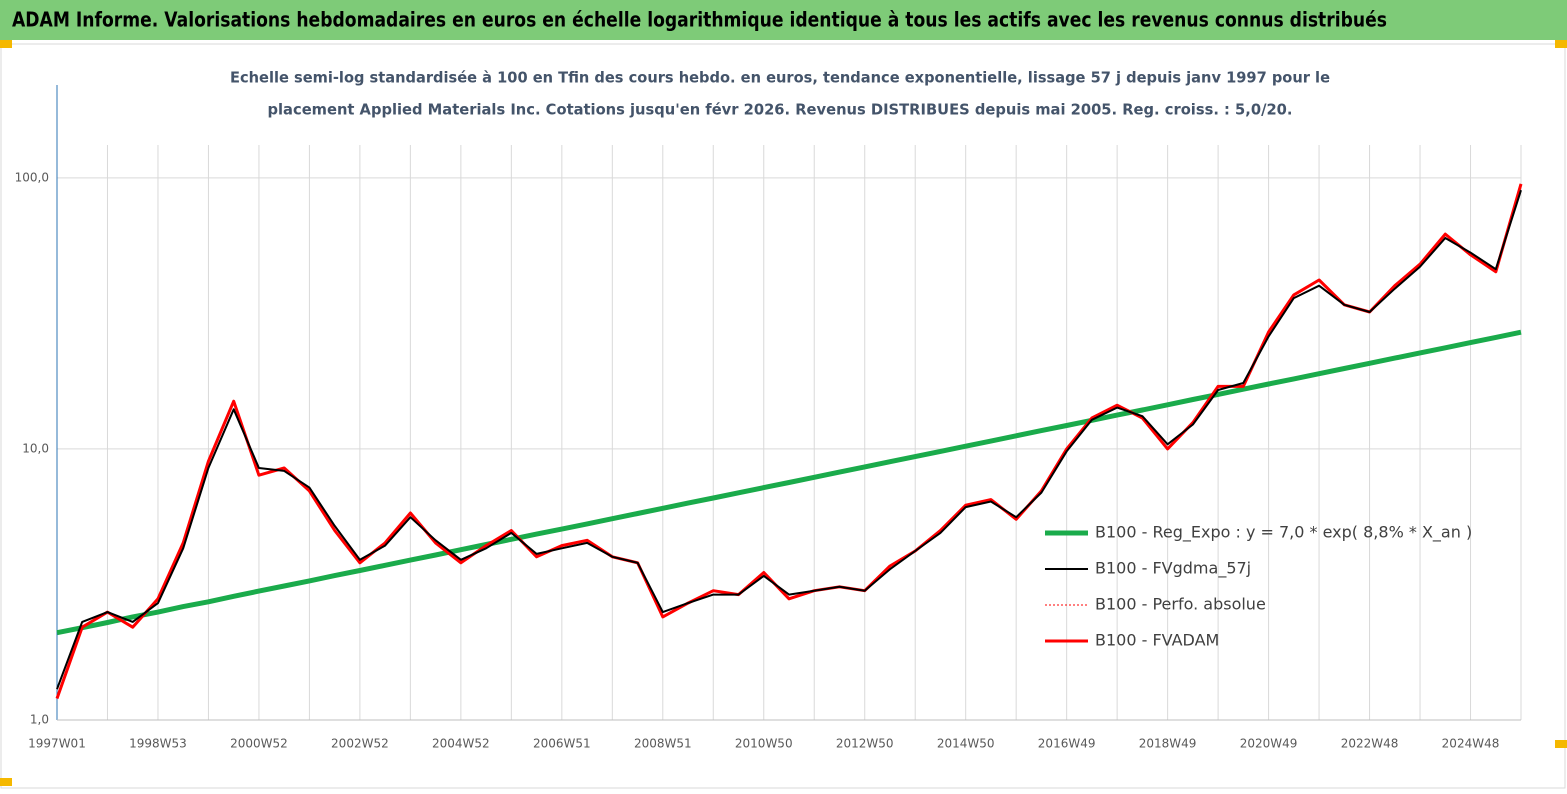  I want to click on x-tick-label: 2018W49, so click(1168, 744).